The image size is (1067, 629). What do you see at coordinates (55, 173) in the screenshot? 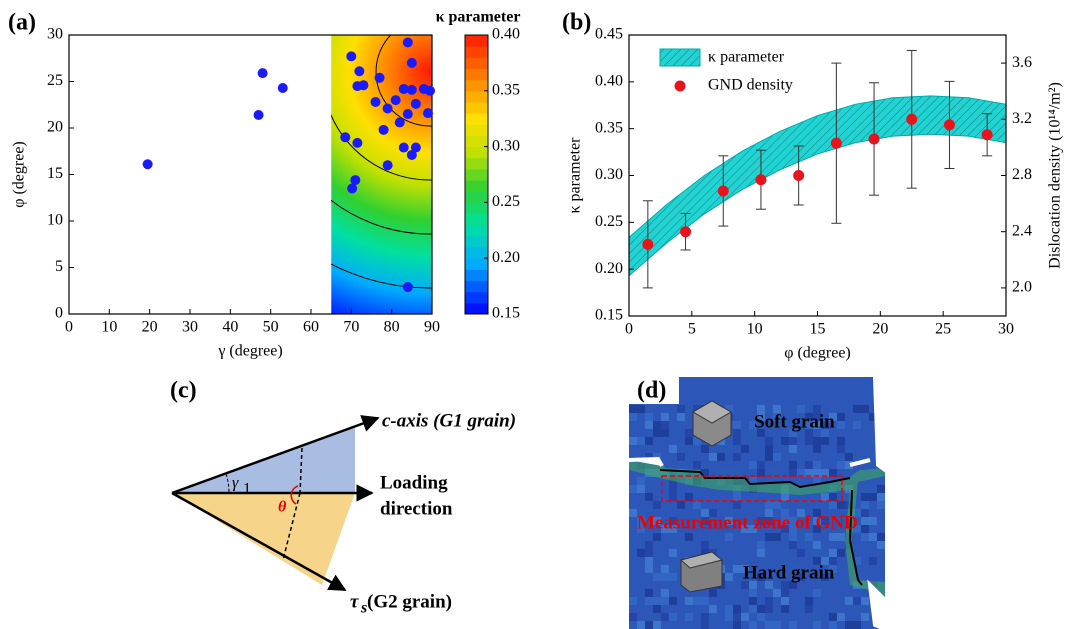
I see `y-tick-label: 15` at bounding box center [55, 173].